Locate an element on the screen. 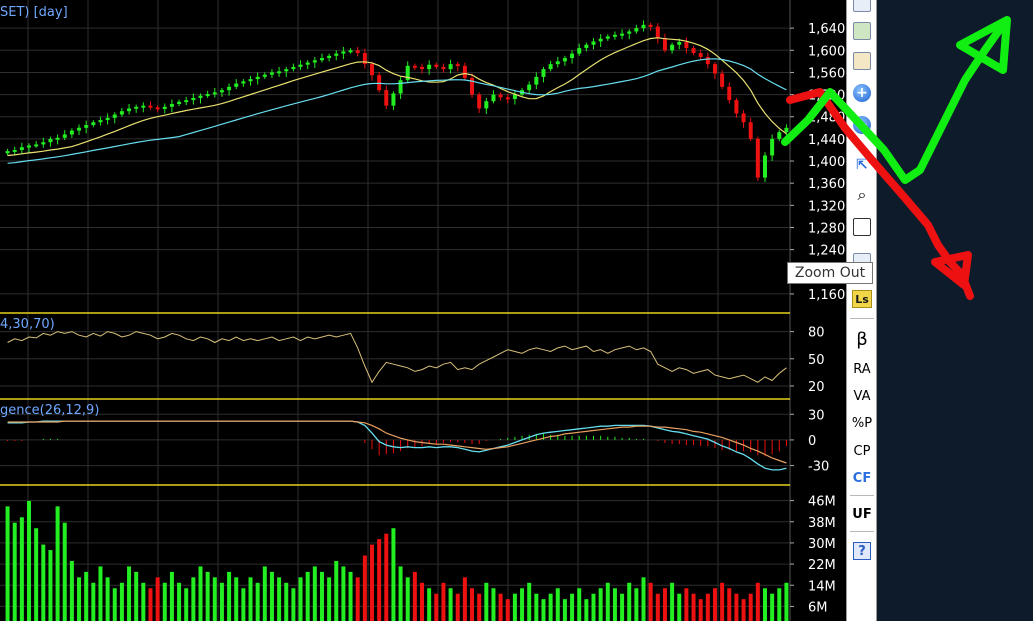  va-button: VA is located at coordinates (862, 396).